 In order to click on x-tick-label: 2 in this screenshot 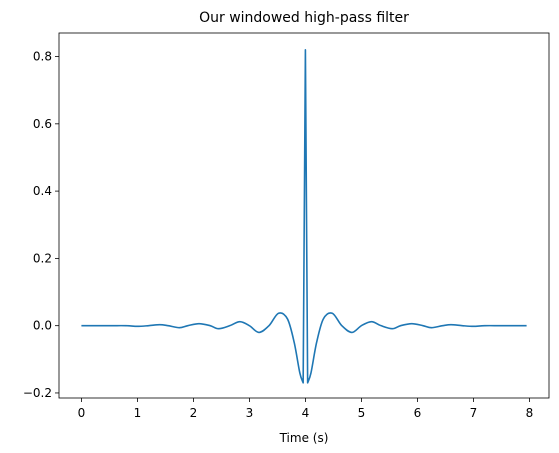, I will do `click(194, 413)`.